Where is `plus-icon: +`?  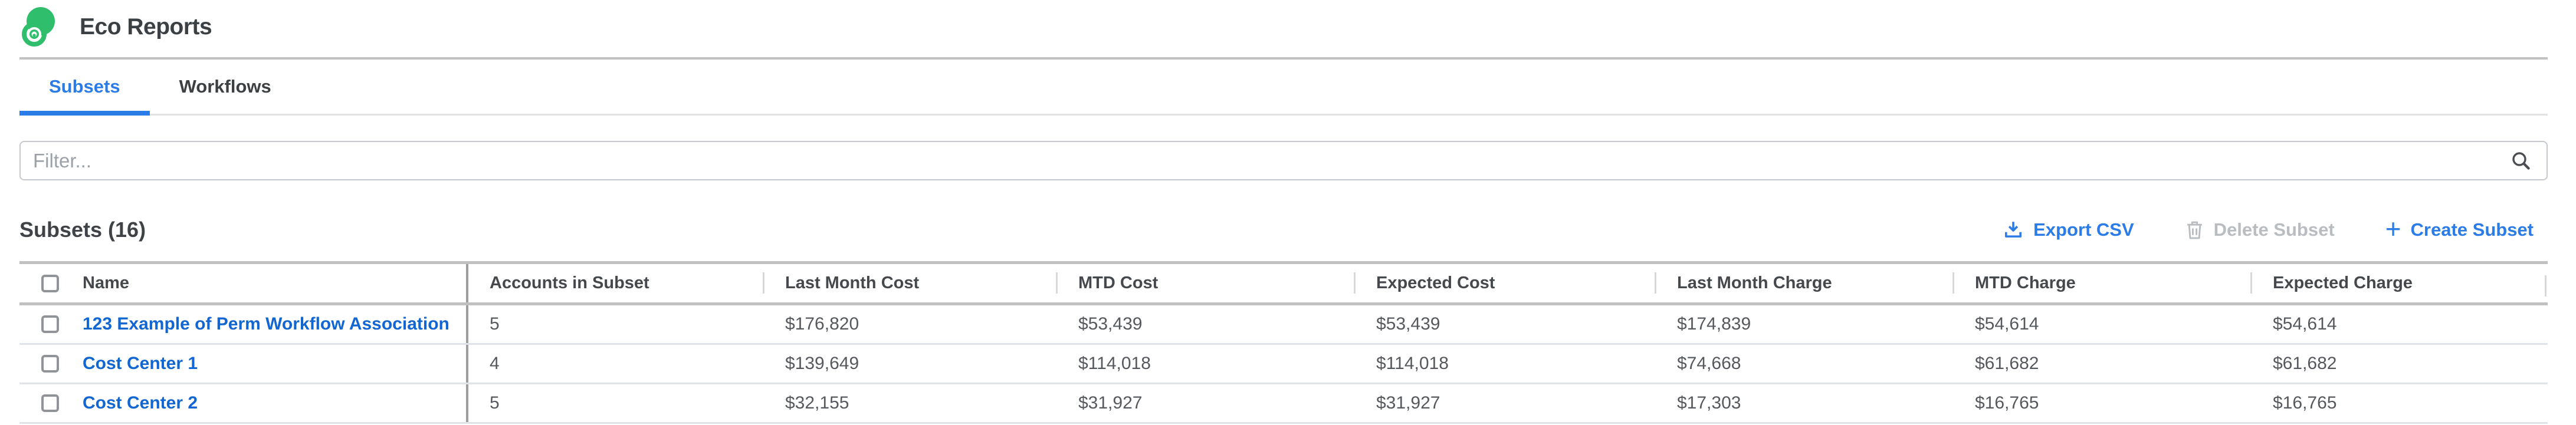 plus-icon: + is located at coordinates (2393, 228).